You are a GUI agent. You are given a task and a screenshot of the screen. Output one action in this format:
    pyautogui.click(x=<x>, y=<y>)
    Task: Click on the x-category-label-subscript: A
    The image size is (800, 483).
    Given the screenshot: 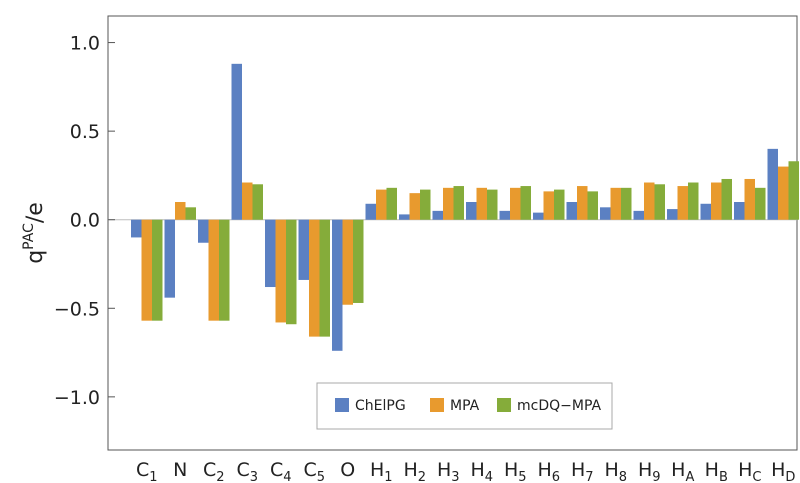 What is the action you would take?
    pyautogui.click(x=689, y=476)
    